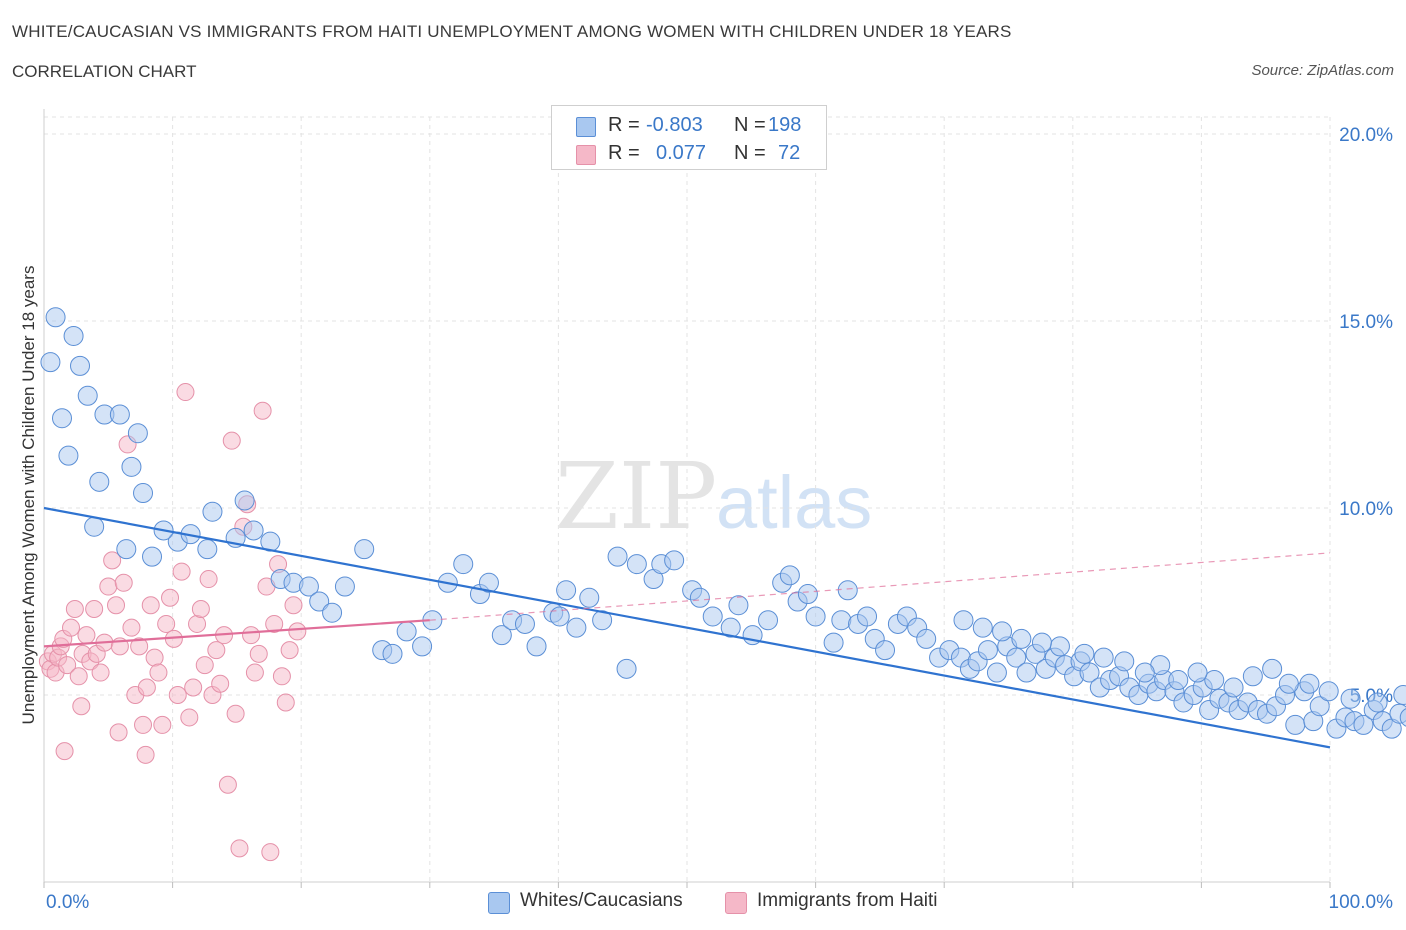  What do you see at coordinates (750, 153) in the screenshot?
I see `legend-n-label: N =` at bounding box center [750, 153].